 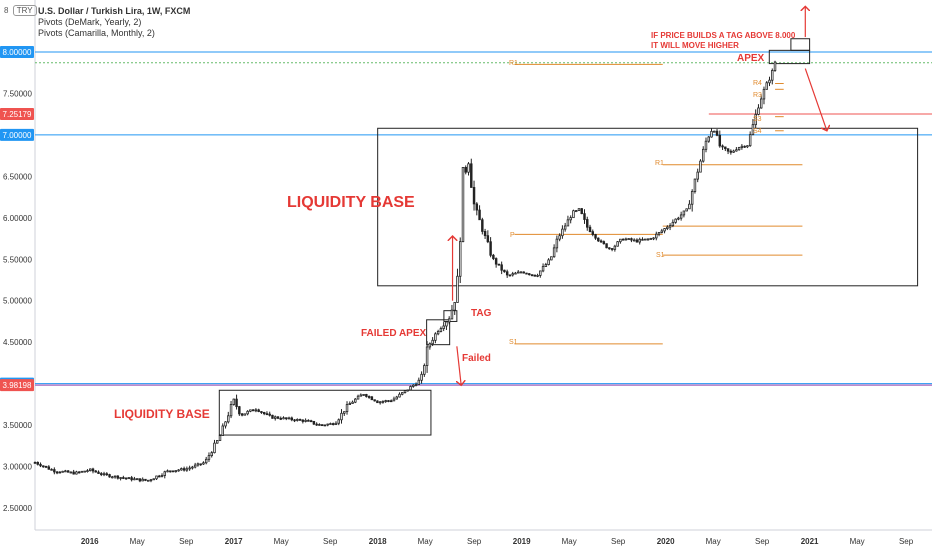 What do you see at coordinates (789, 57) in the screenshot?
I see `box-apex` at bounding box center [789, 57].